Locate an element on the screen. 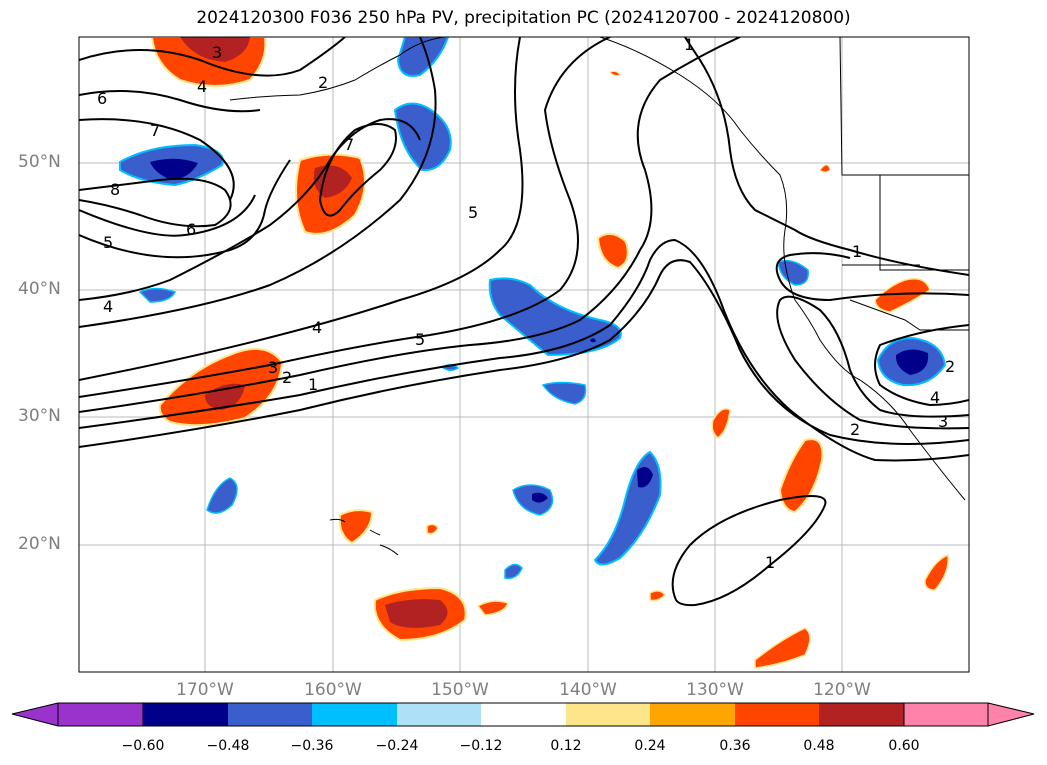  lat-label: 50°N is located at coordinates (39, 162).